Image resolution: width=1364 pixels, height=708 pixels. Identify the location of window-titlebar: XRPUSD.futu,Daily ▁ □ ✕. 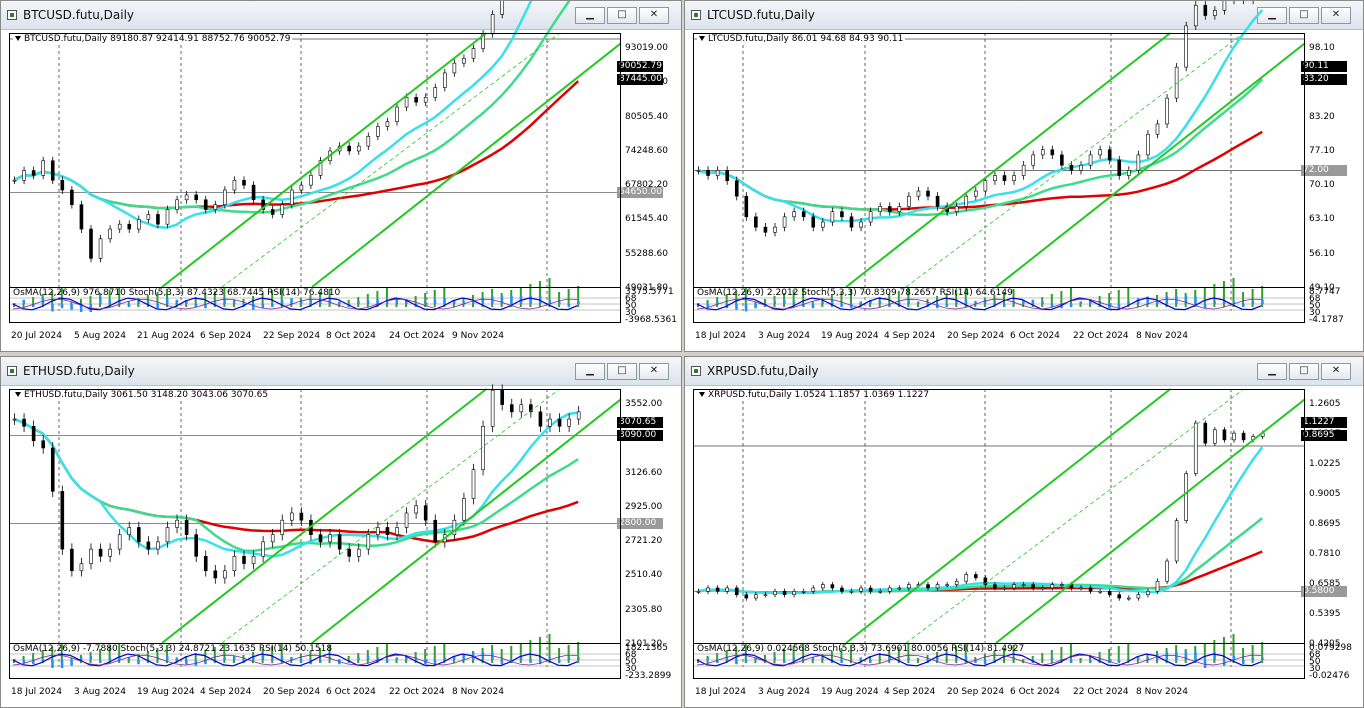
(1024, 371).